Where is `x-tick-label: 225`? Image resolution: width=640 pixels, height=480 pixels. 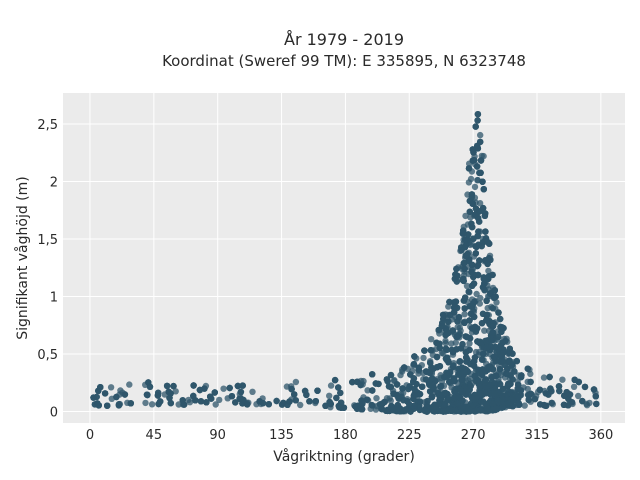 x-tick-label: 225 is located at coordinates (409, 435).